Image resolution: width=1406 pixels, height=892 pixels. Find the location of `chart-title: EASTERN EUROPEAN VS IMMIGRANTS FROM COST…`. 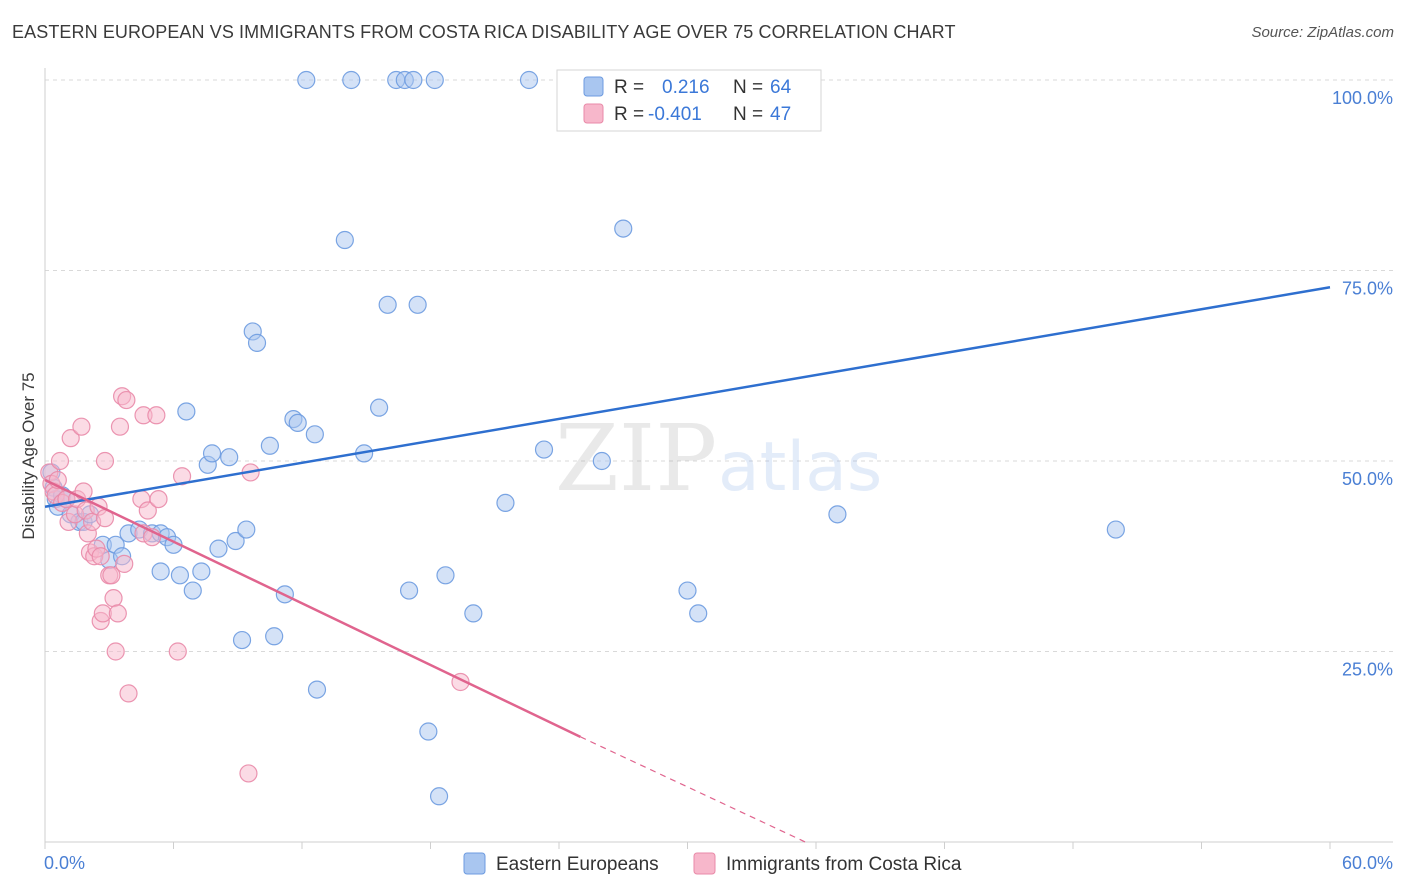

chart-title: EASTERN EUROPEAN VS IMMIGRANTS FROM COST… is located at coordinates (484, 32).